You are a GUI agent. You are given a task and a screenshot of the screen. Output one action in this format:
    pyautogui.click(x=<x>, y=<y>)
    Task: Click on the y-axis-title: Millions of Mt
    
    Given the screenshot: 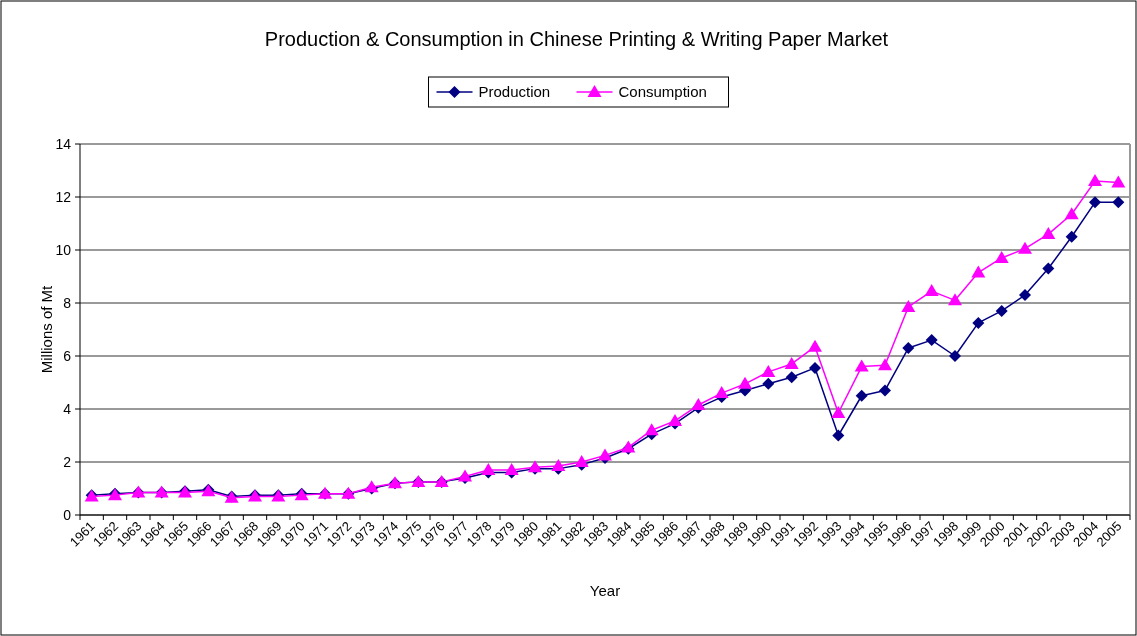 What is the action you would take?
    pyautogui.click(x=46, y=329)
    